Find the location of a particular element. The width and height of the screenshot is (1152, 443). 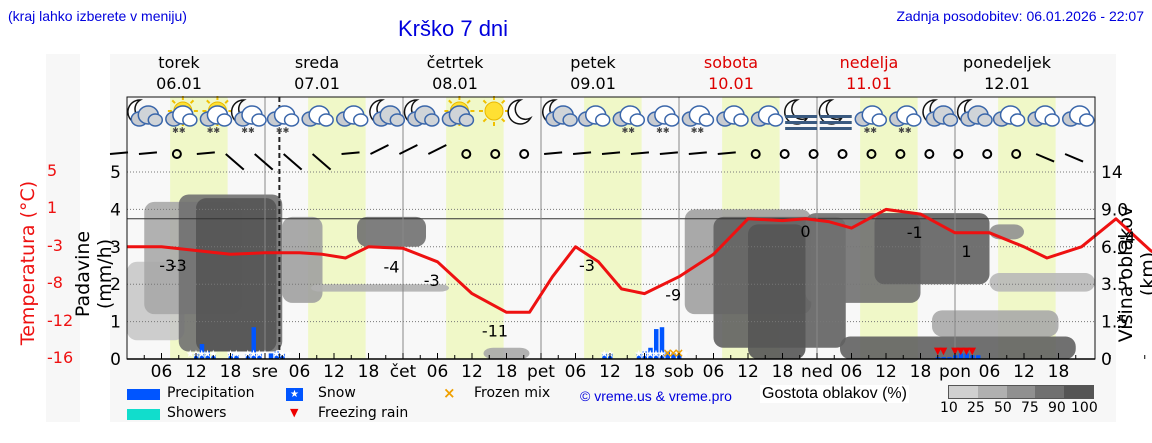

day-date: 10.01 is located at coordinates (731, 83).